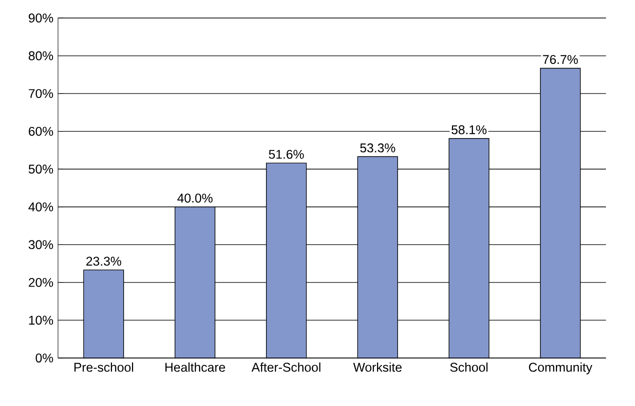 The width and height of the screenshot is (635, 406). Describe the element at coordinates (41, 131) in the screenshot. I see `y-tick-label: 60%` at that location.